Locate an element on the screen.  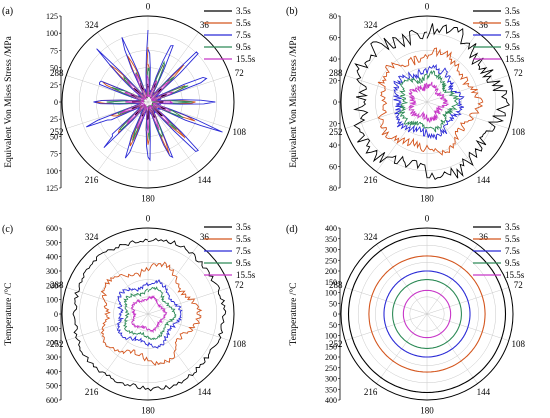
r-tick-label: 40 is located at coordinates (333, 145).